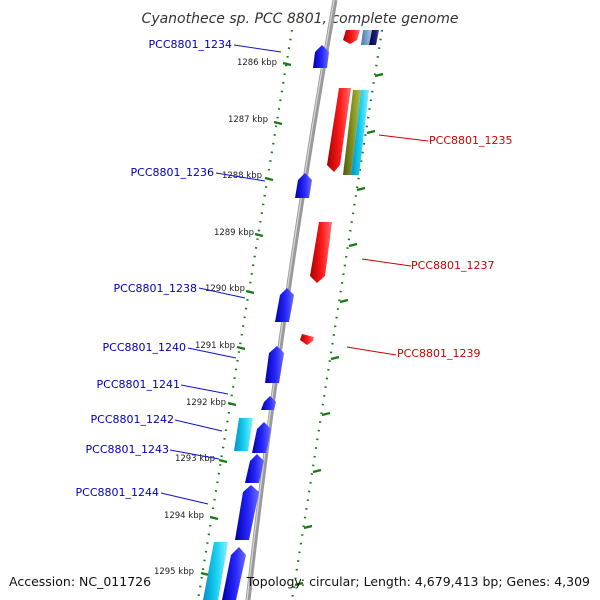  Describe the element at coordinates (234, 233) in the screenshot. I see `tick-label: 1289 kbp` at that location.